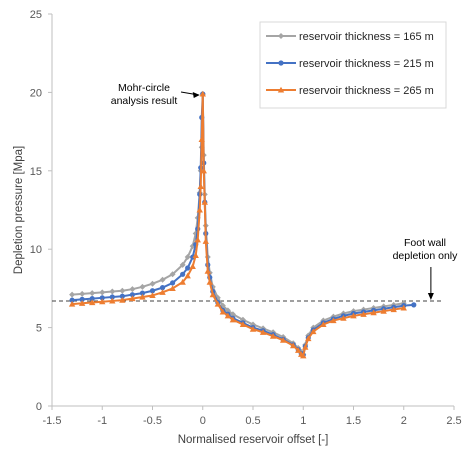 The image size is (474, 457). What do you see at coordinates (350, 64) in the screenshot?
I see `legend-entry: reservoir thickness = 215 m` at bounding box center [350, 64].